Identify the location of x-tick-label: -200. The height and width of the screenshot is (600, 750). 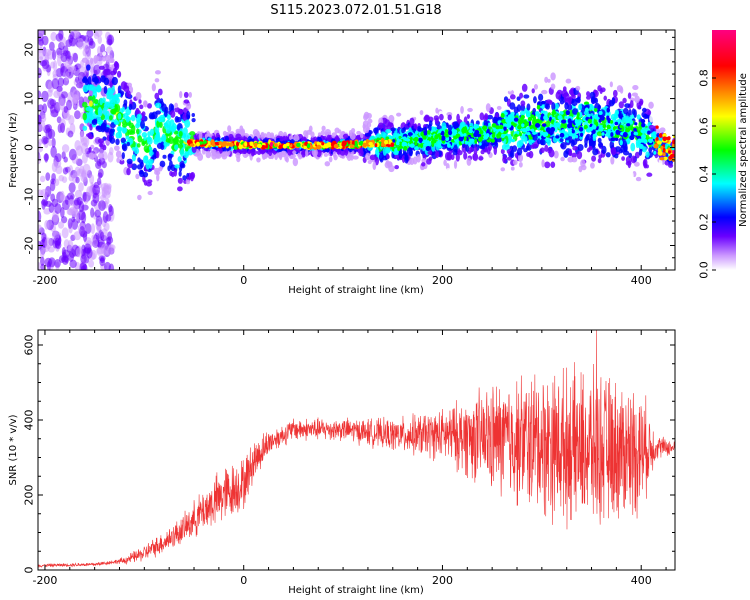
(44, 280).